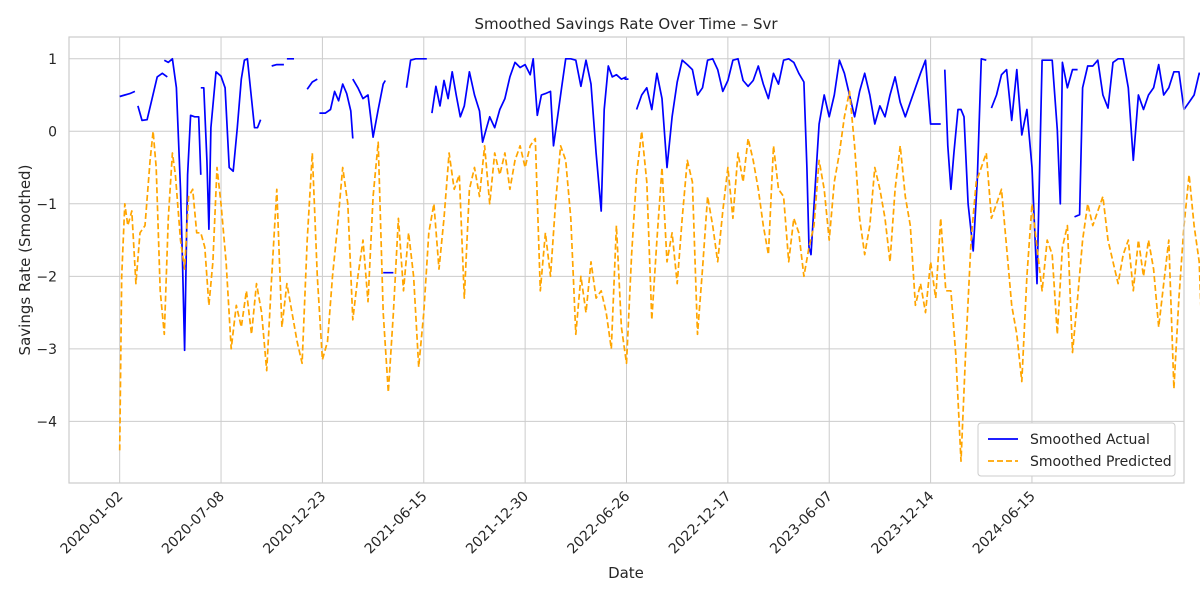  What do you see at coordinates (25, 260) in the screenshot?
I see `y-axis-label: Savings Rate (Smoothed)` at bounding box center [25, 260].